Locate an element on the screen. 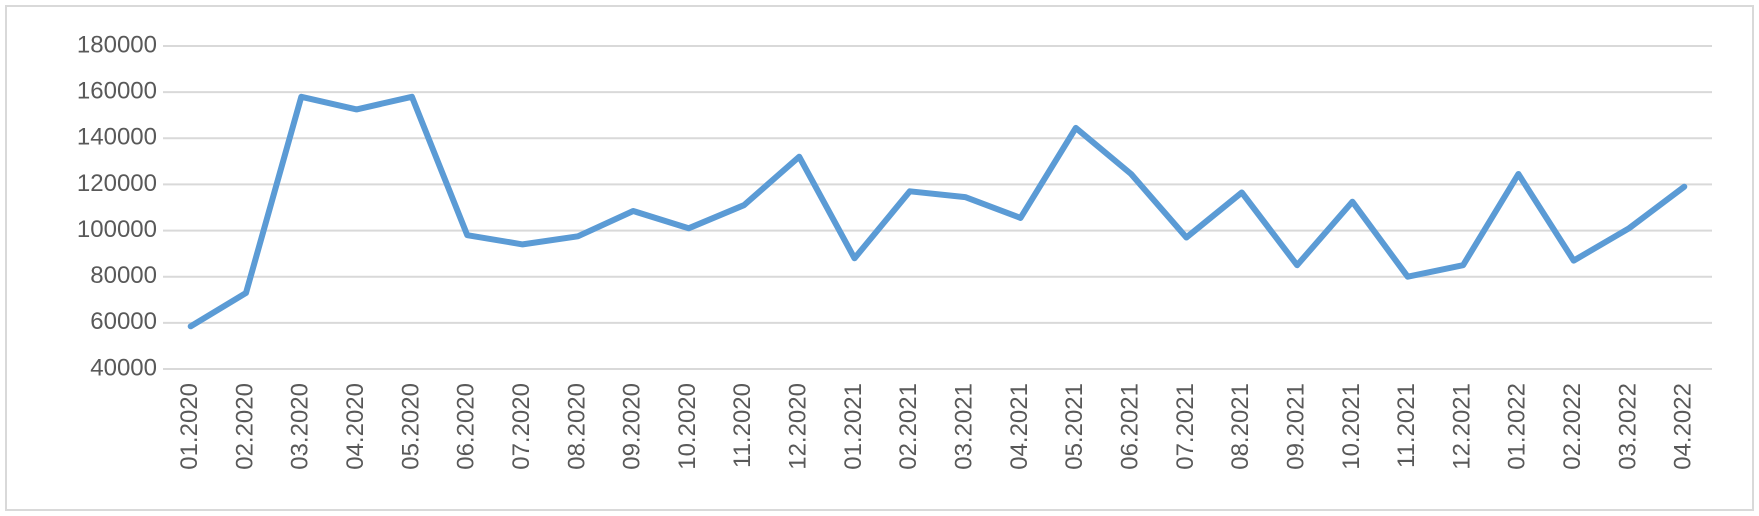 Image resolution: width=1759 pixels, height=516 pixels. x-tick-label: 09.2021 is located at coordinates (1295, 426).